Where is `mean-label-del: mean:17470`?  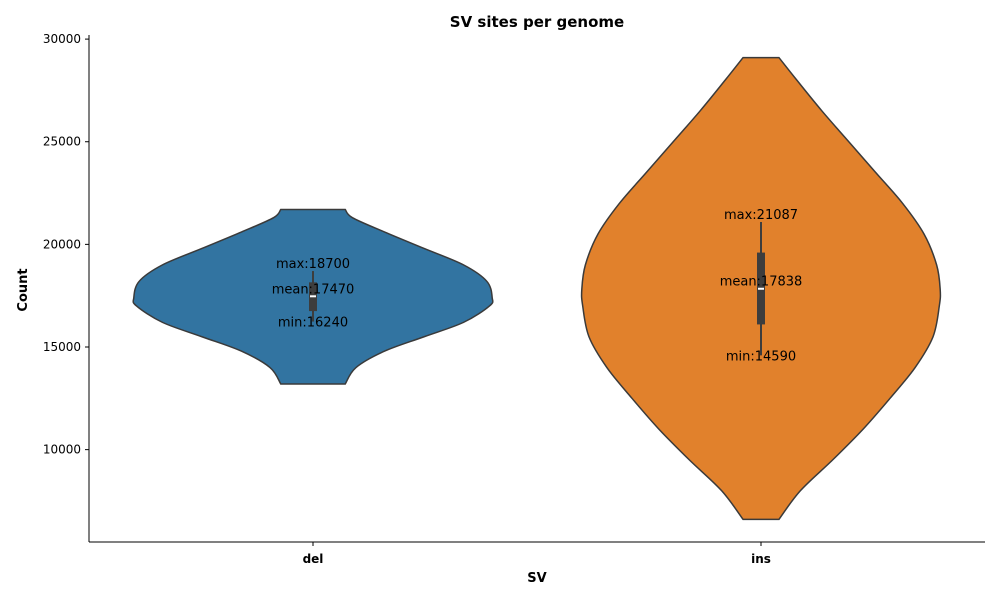 mean-label-del: mean:17470 is located at coordinates (313, 289).